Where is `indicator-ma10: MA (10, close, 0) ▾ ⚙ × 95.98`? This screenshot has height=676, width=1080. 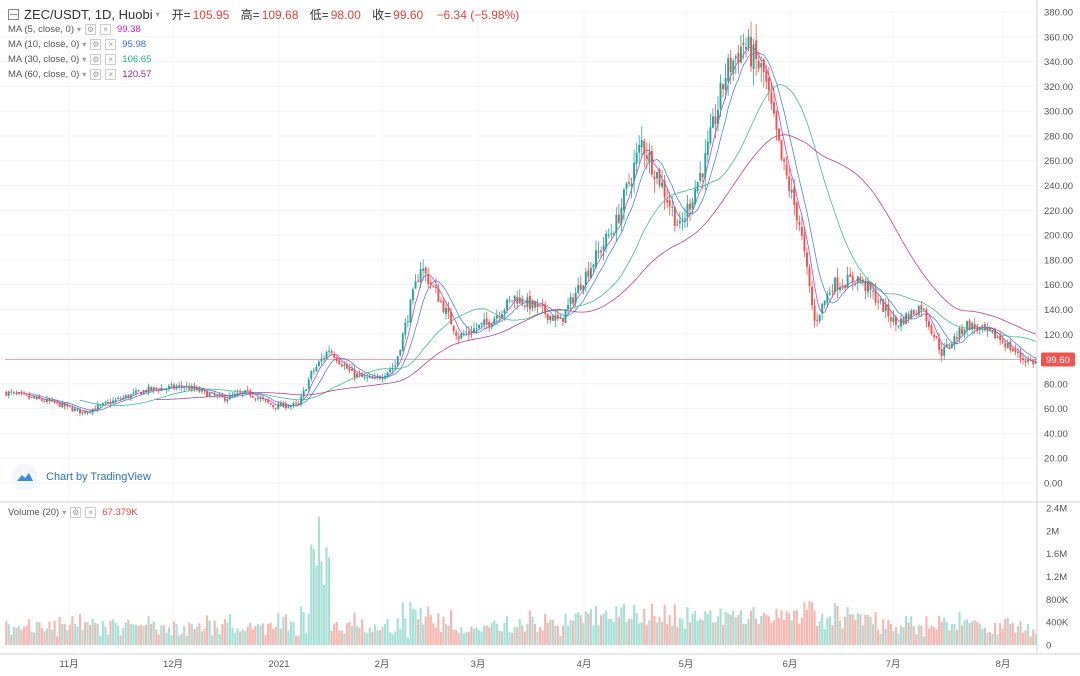
indicator-ma10: MA (10, close, 0) ▾ ⚙ × 95.98 is located at coordinates (79, 44).